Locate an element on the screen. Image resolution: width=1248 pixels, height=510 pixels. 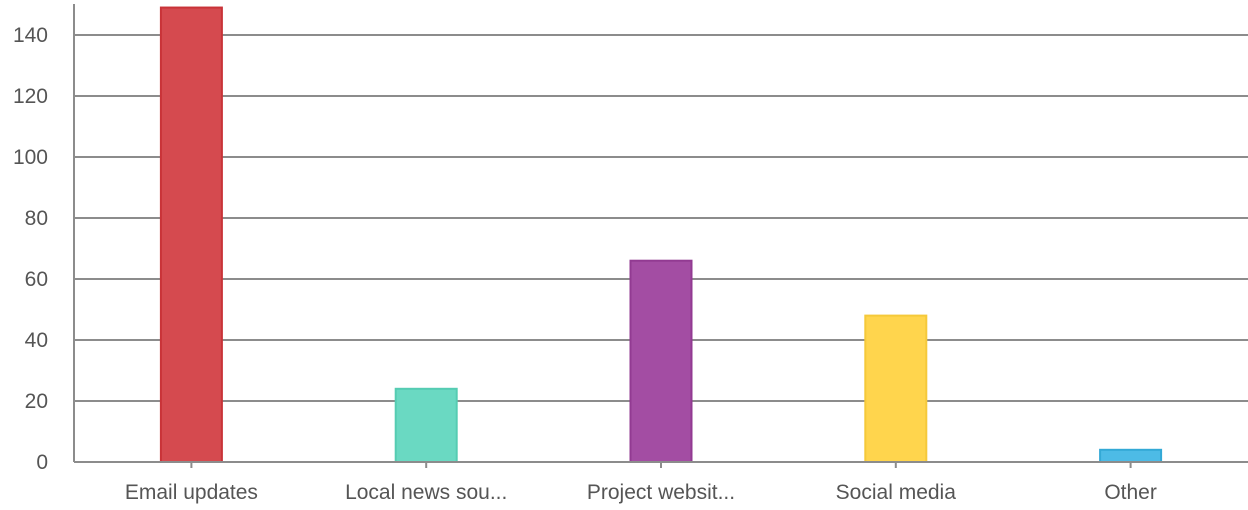
x-tick-label: Other is located at coordinates (1130, 492).